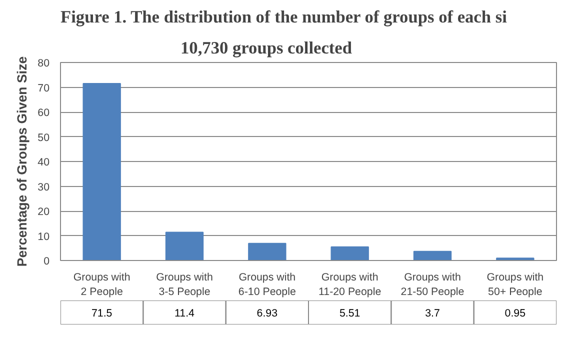  What do you see at coordinates (515, 285) in the screenshot?
I see `x-tick-label: Groups with 50+ People` at bounding box center [515, 285].